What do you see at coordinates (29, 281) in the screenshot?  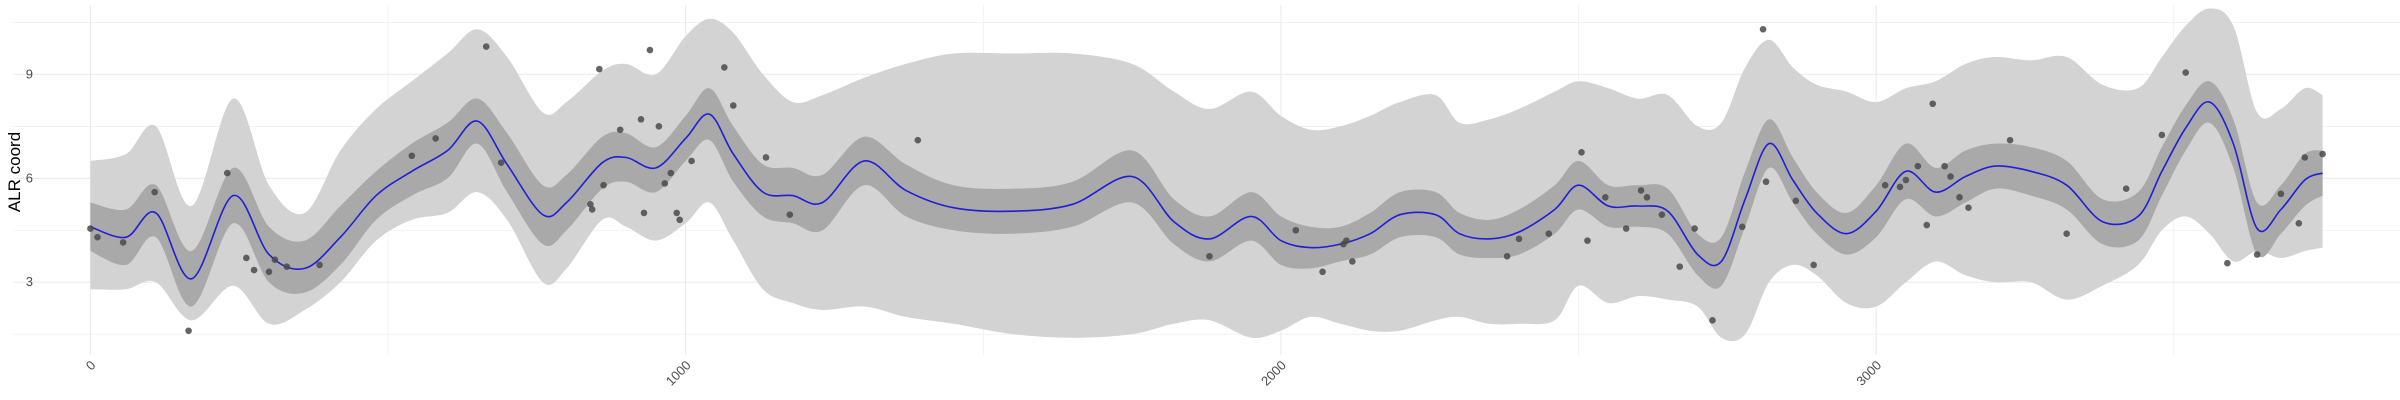 I see `y-tick-label: 3` at bounding box center [29, 281].